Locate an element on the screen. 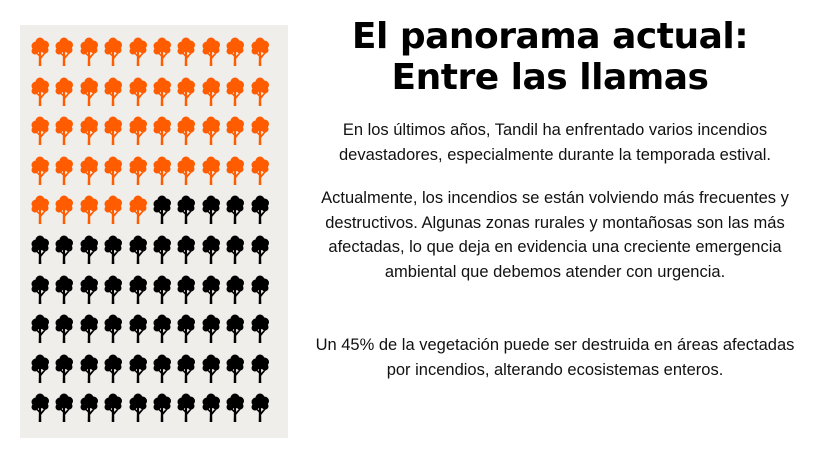  page-title: El panorama actual: Entre las llamas is located at coordinates (550, 57).